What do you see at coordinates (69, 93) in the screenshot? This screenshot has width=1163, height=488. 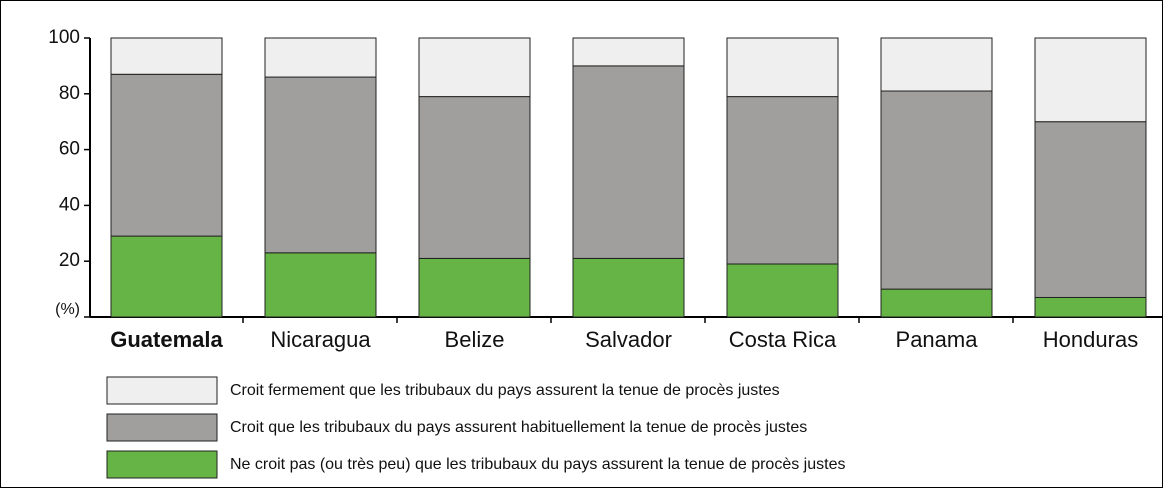 I see `y-tick-label: 80` at bounding box center [69, 93].